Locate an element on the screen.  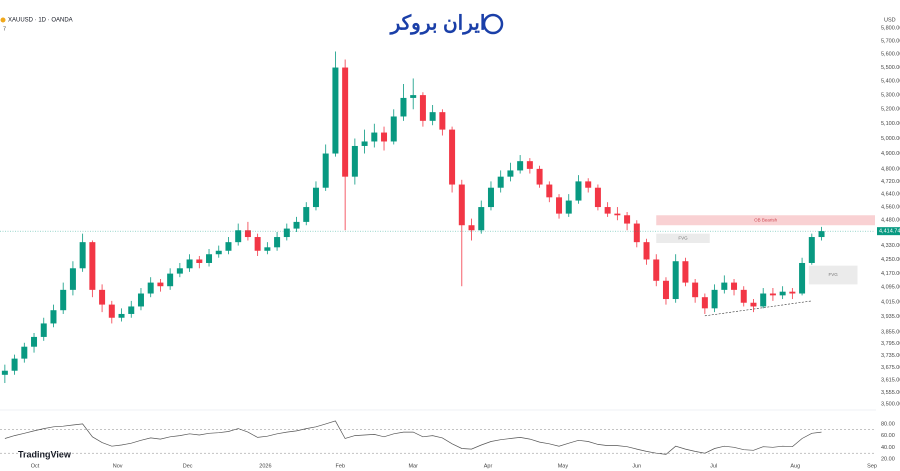
rsi-tick-label: 40.00 is located at coordinates (888, 448).